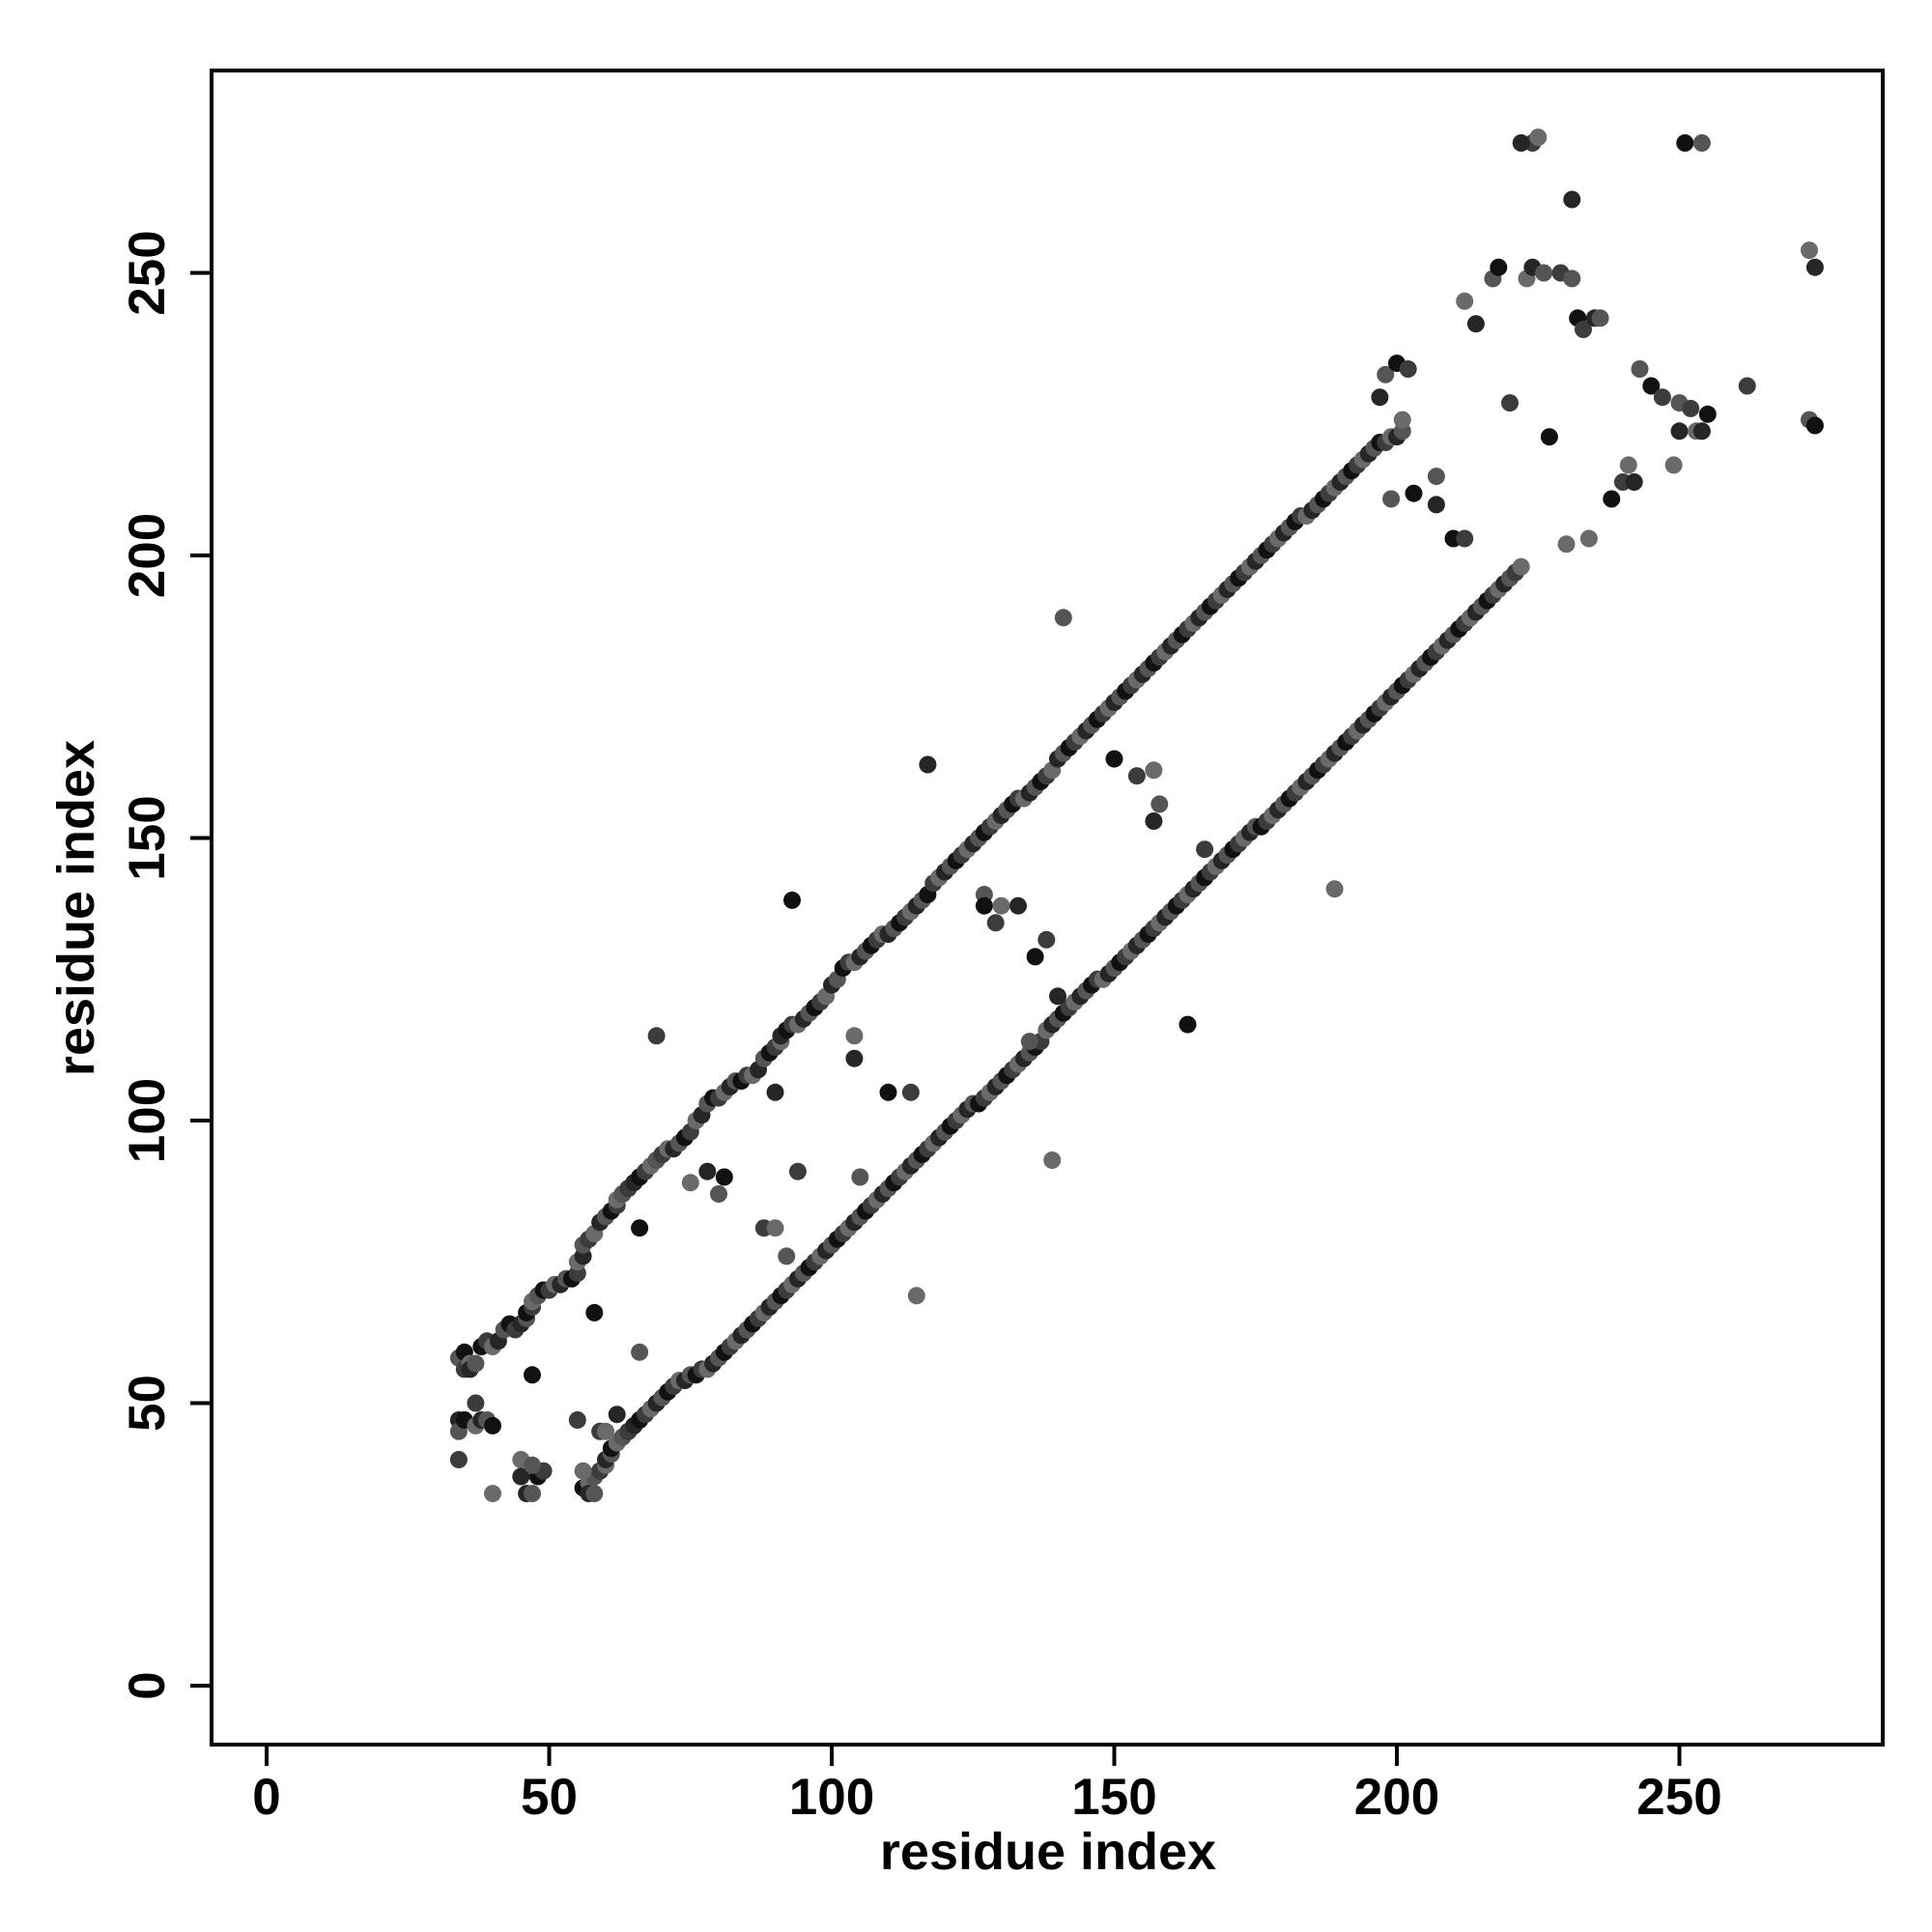 The image size is (1932, 1932). I want to click on y-tick-label: 250, so click(147, 272).